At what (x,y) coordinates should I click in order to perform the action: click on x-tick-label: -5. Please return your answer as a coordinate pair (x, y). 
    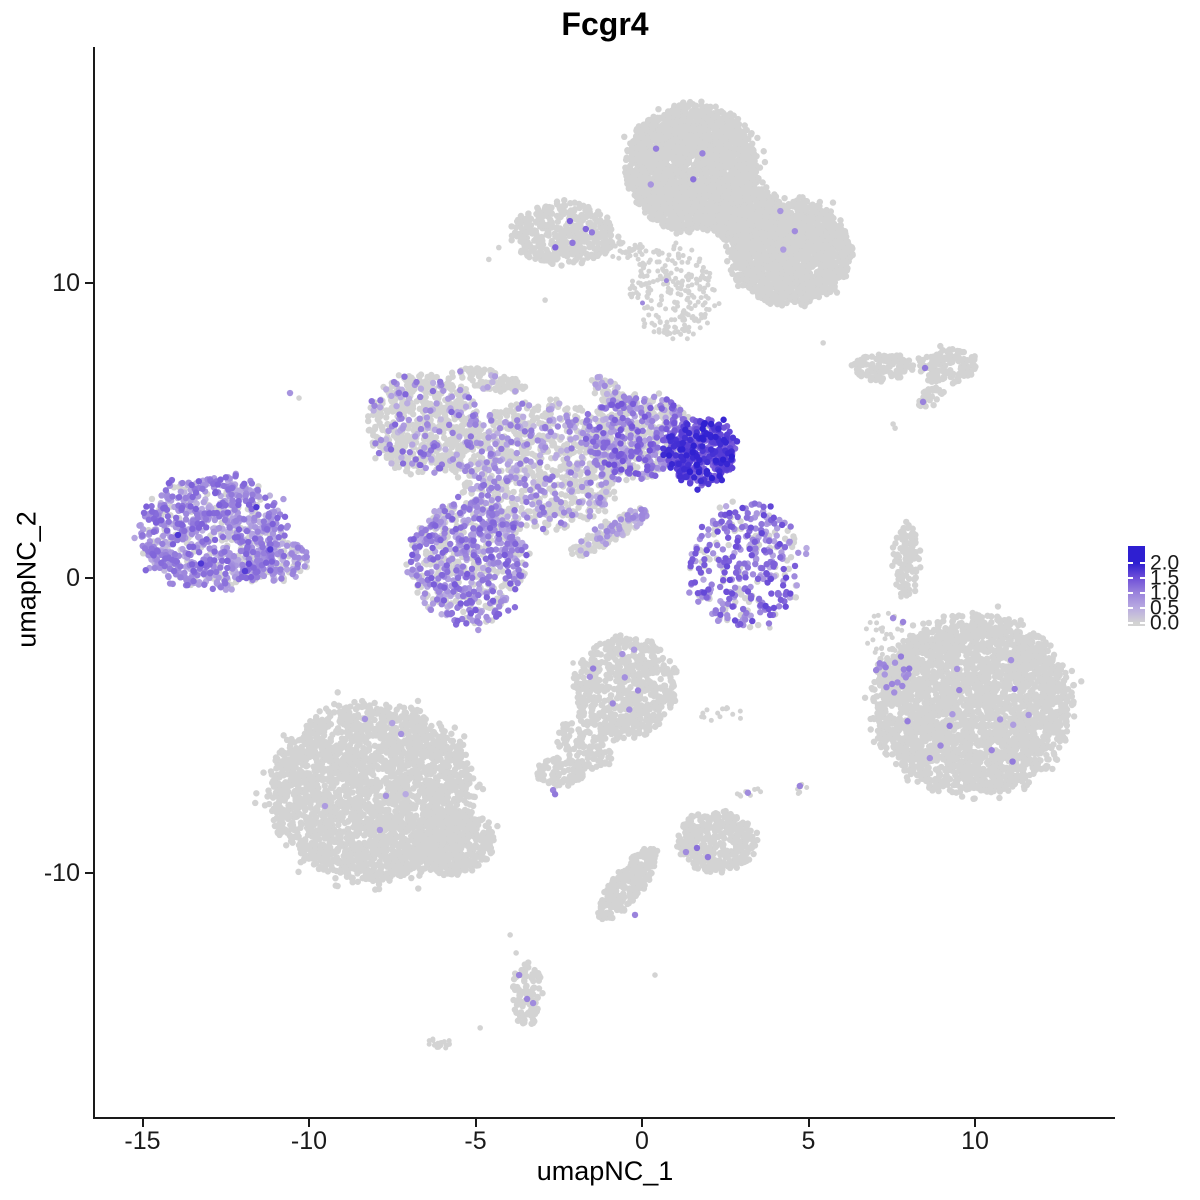
    Looking at the image, I should click on (475, 1141).